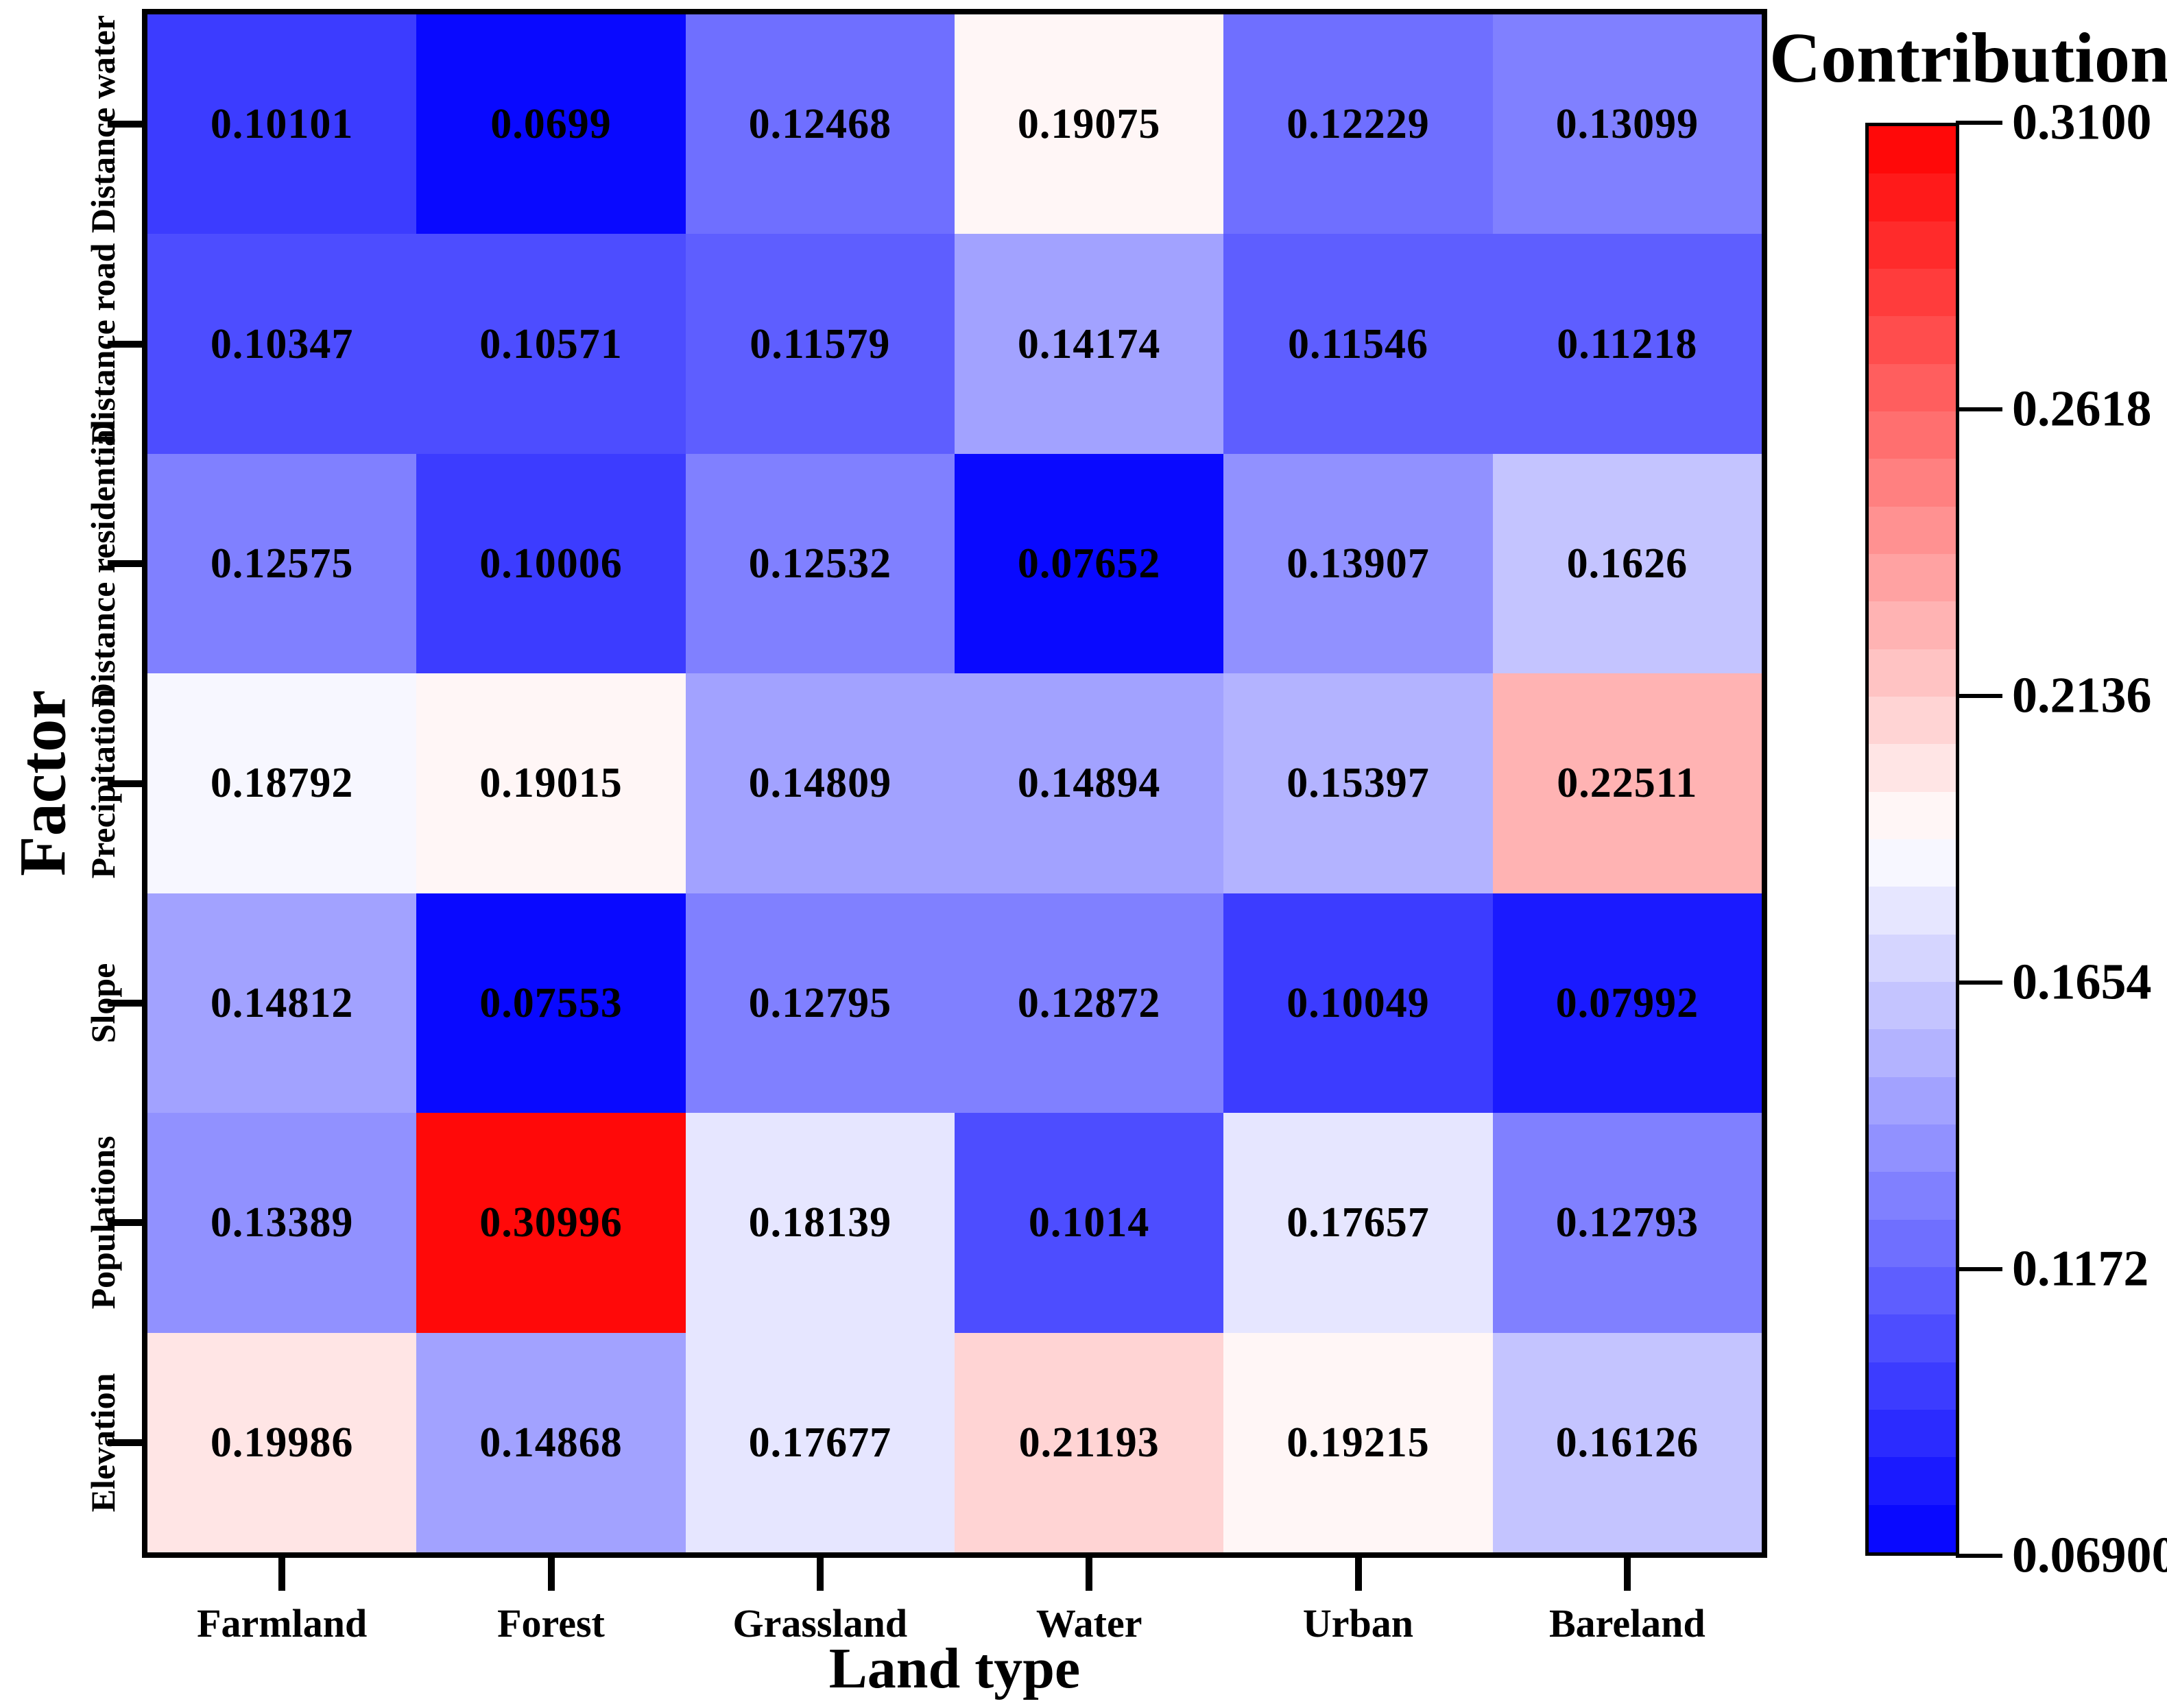 This screenshot has width=2167, height=1708. I want to click on heatmap-cell: 0.11579, so click(820, 344).